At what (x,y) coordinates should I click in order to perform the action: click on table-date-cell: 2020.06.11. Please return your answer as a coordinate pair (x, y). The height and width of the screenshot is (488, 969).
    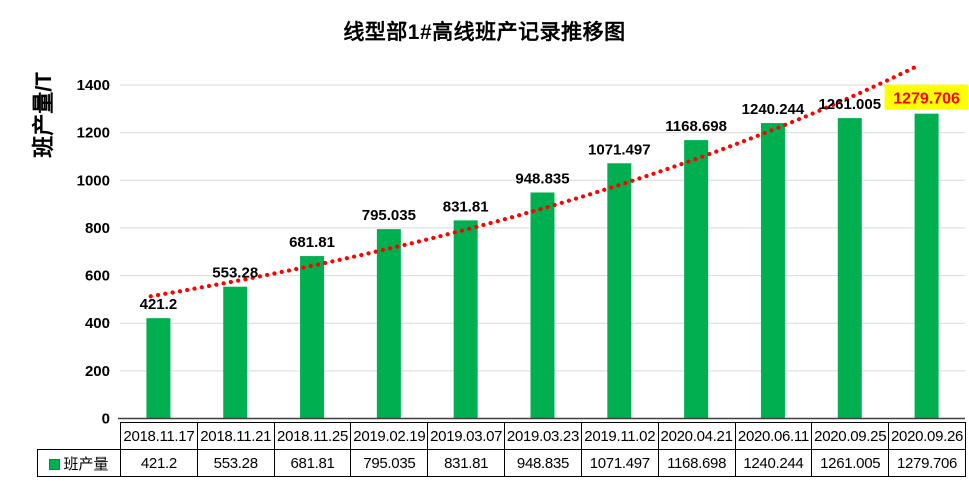
    Looking at the image, I should click on (773, 436).